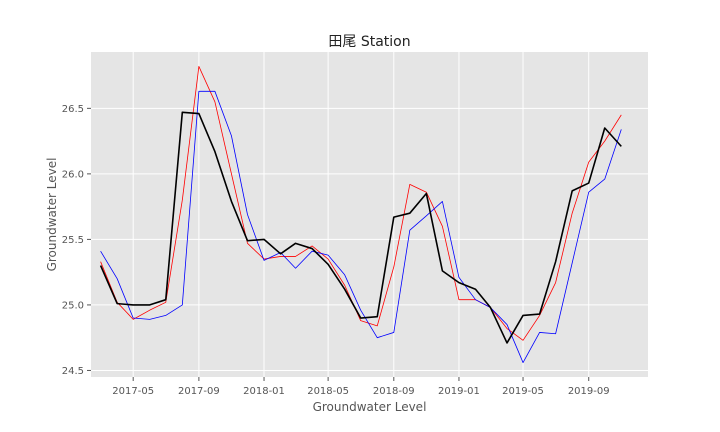 The width and height of the screenshot is (720, 432). I want to click on y-tick-label: 24.5, so click(73, 371).